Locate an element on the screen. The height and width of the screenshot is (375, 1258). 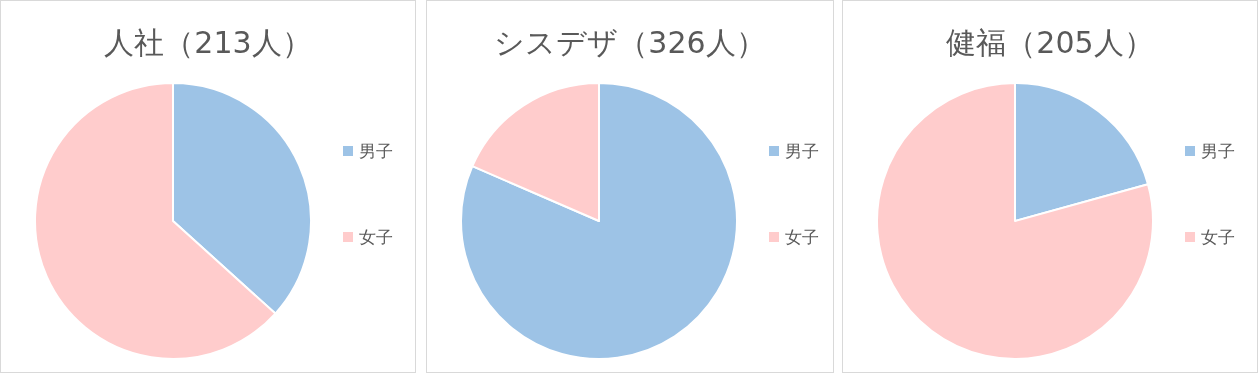
chart-title: 健福（205人） is located at coordinates (1050, 42).